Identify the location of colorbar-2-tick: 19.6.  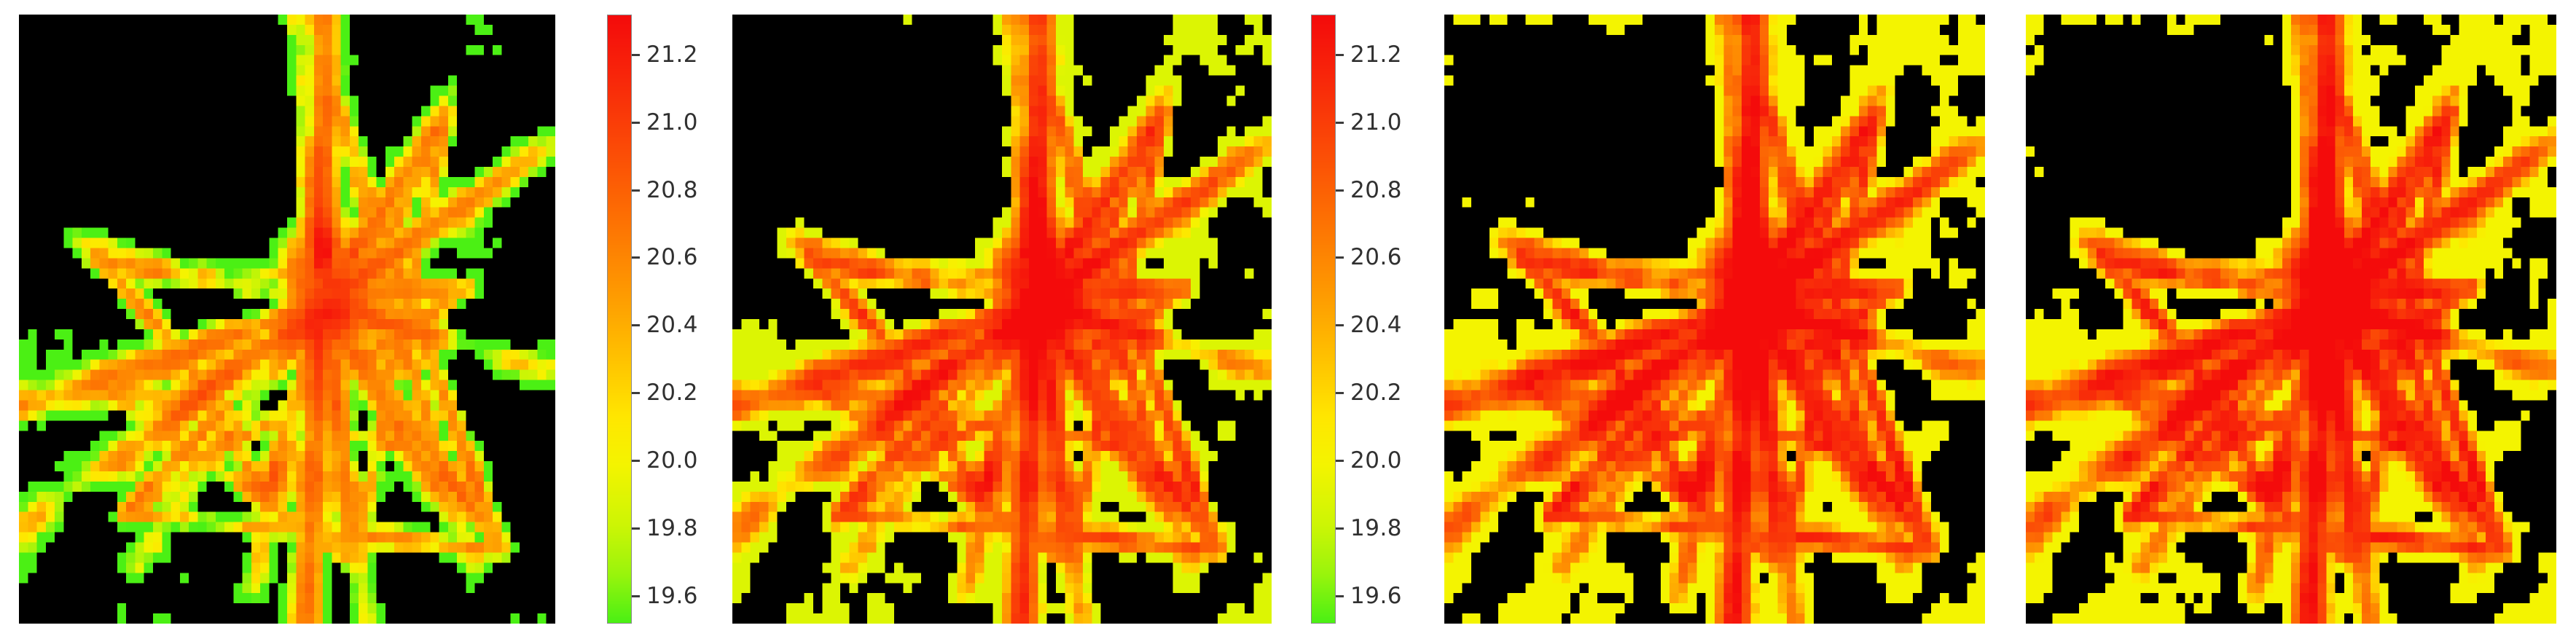
(1369, 595).